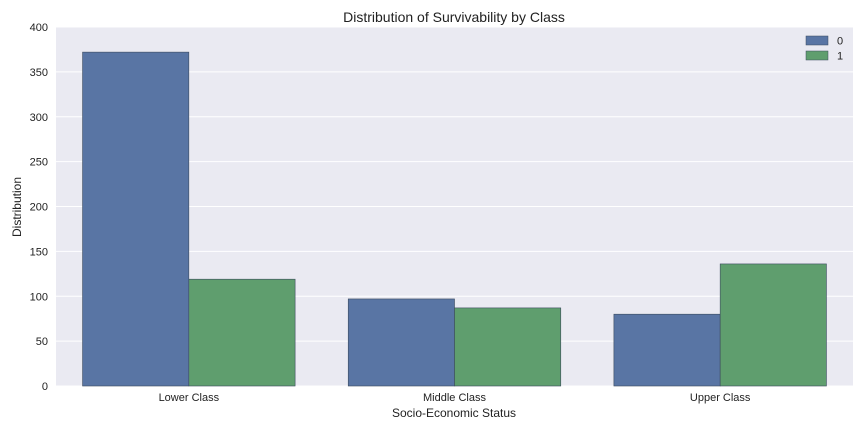 The image size is (864, 437). What do you see at coordinates (39, 297) in the screenshot?
I see `y-tick-label: 100` at bounding box center [39, 297].